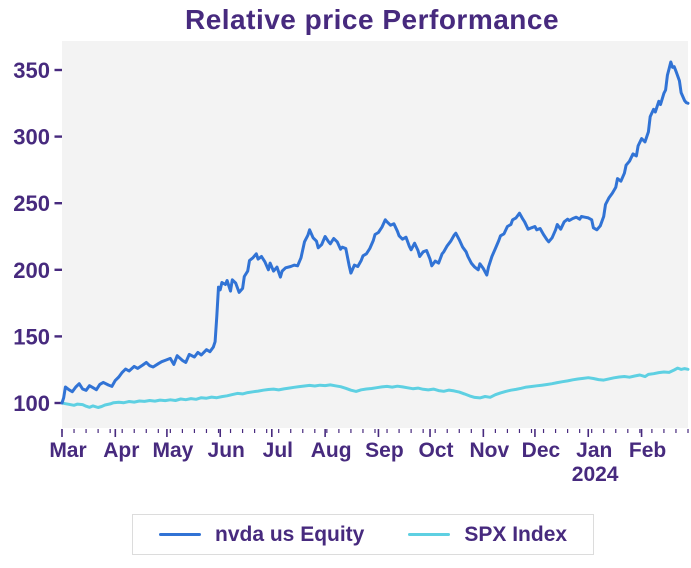 The width and height of the screenshot is (691, 568). Describe the element at coordinates (429, 534) in the screenshot. I see `spx-line-swatch-icon` at that location.